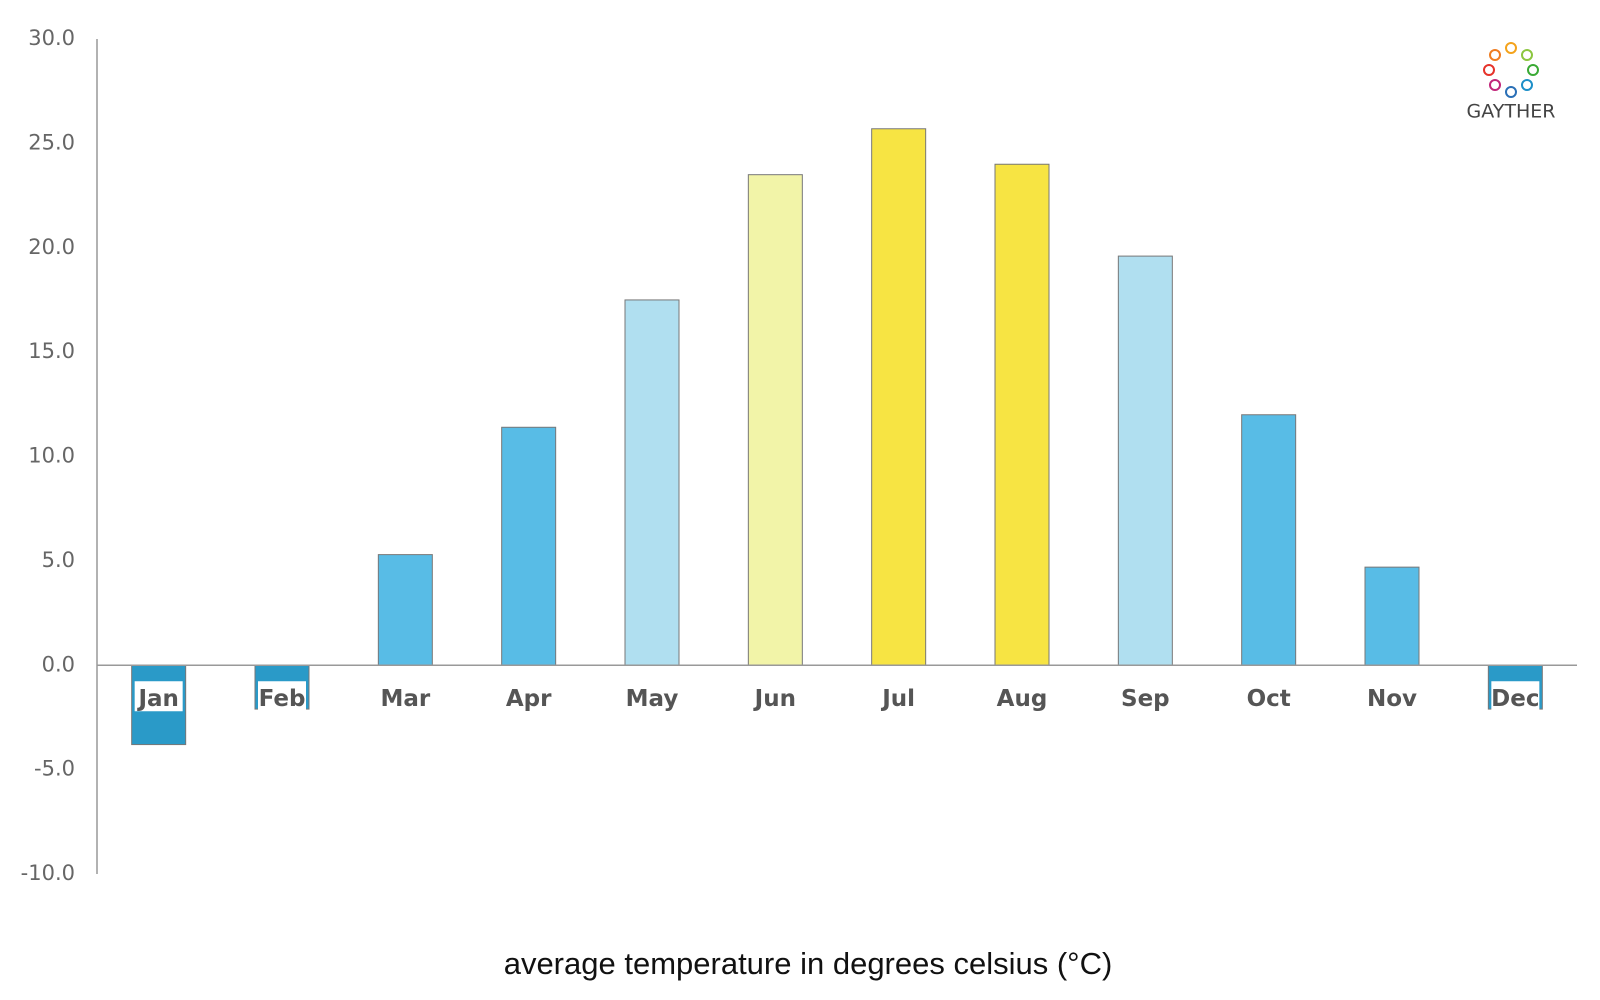 The image size is (1600, 1000). Describe the element at coordinates (652, 699) in the screenshot. I see `x-tick-label: May` at that location.